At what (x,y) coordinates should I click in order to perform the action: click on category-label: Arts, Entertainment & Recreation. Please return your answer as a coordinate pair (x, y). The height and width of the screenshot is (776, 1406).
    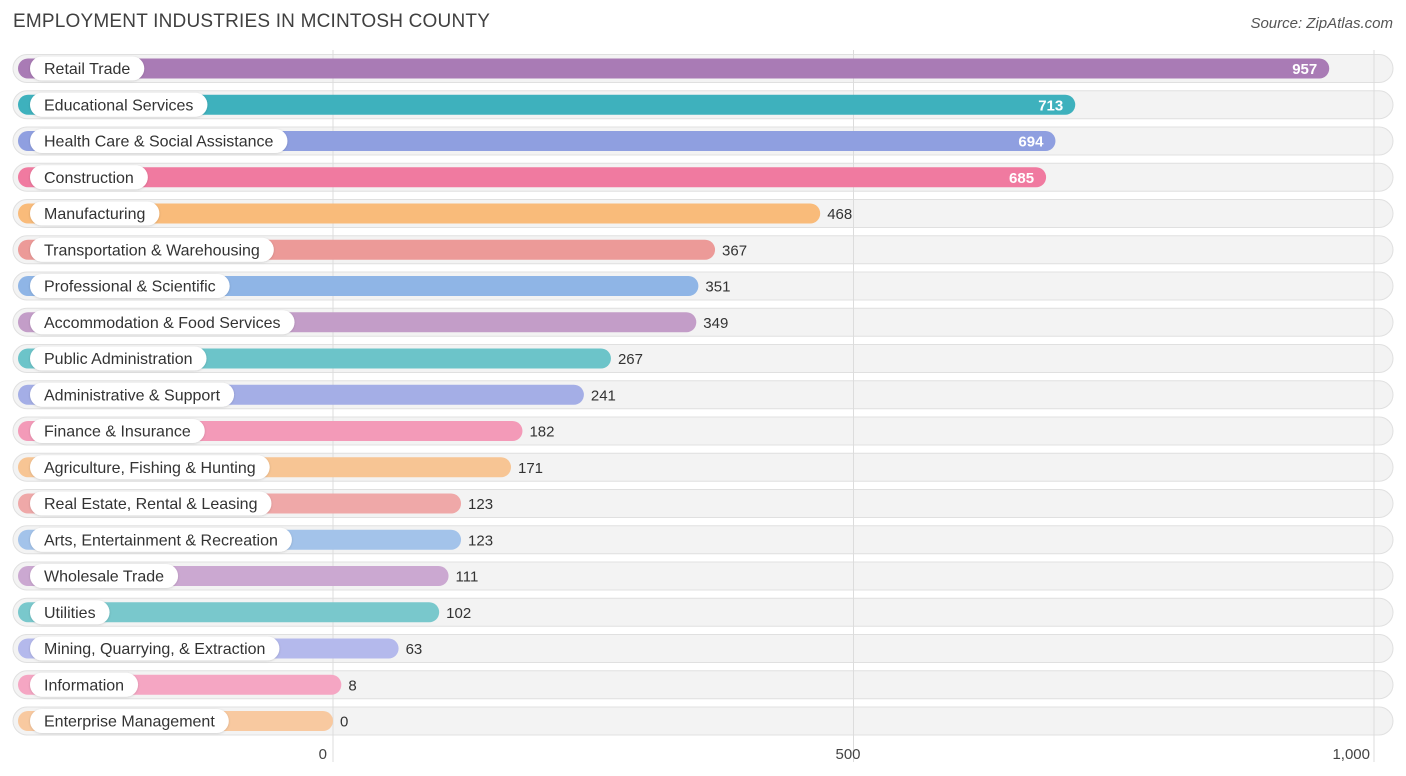
    Looking at the image, I should click on (161, 540).